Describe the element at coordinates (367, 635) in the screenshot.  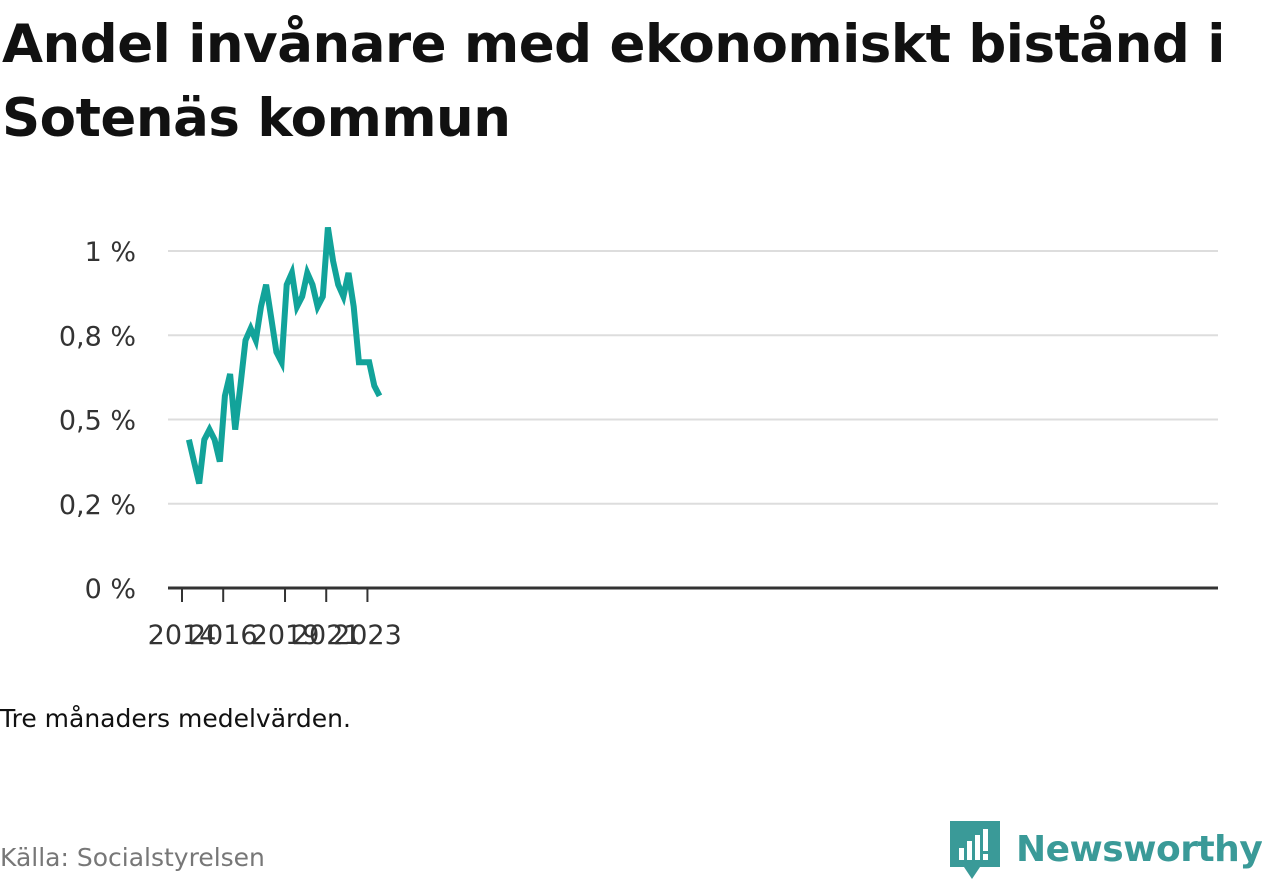
I see `x-tick-label: 2023` at that location.